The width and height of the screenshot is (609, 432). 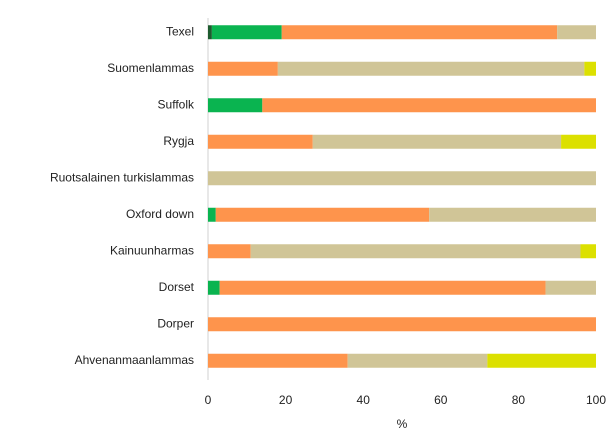 I want to click on y-tick-label: Kainuunharmas, so click(x=152, y=250).